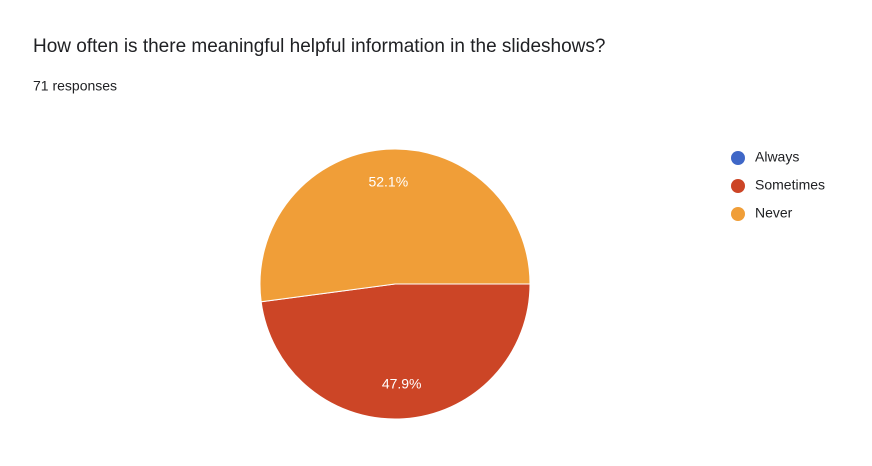  Describe the element at coordinates (402, 384) in the screenshot. I see `slice-label: 47.9%` at that location.